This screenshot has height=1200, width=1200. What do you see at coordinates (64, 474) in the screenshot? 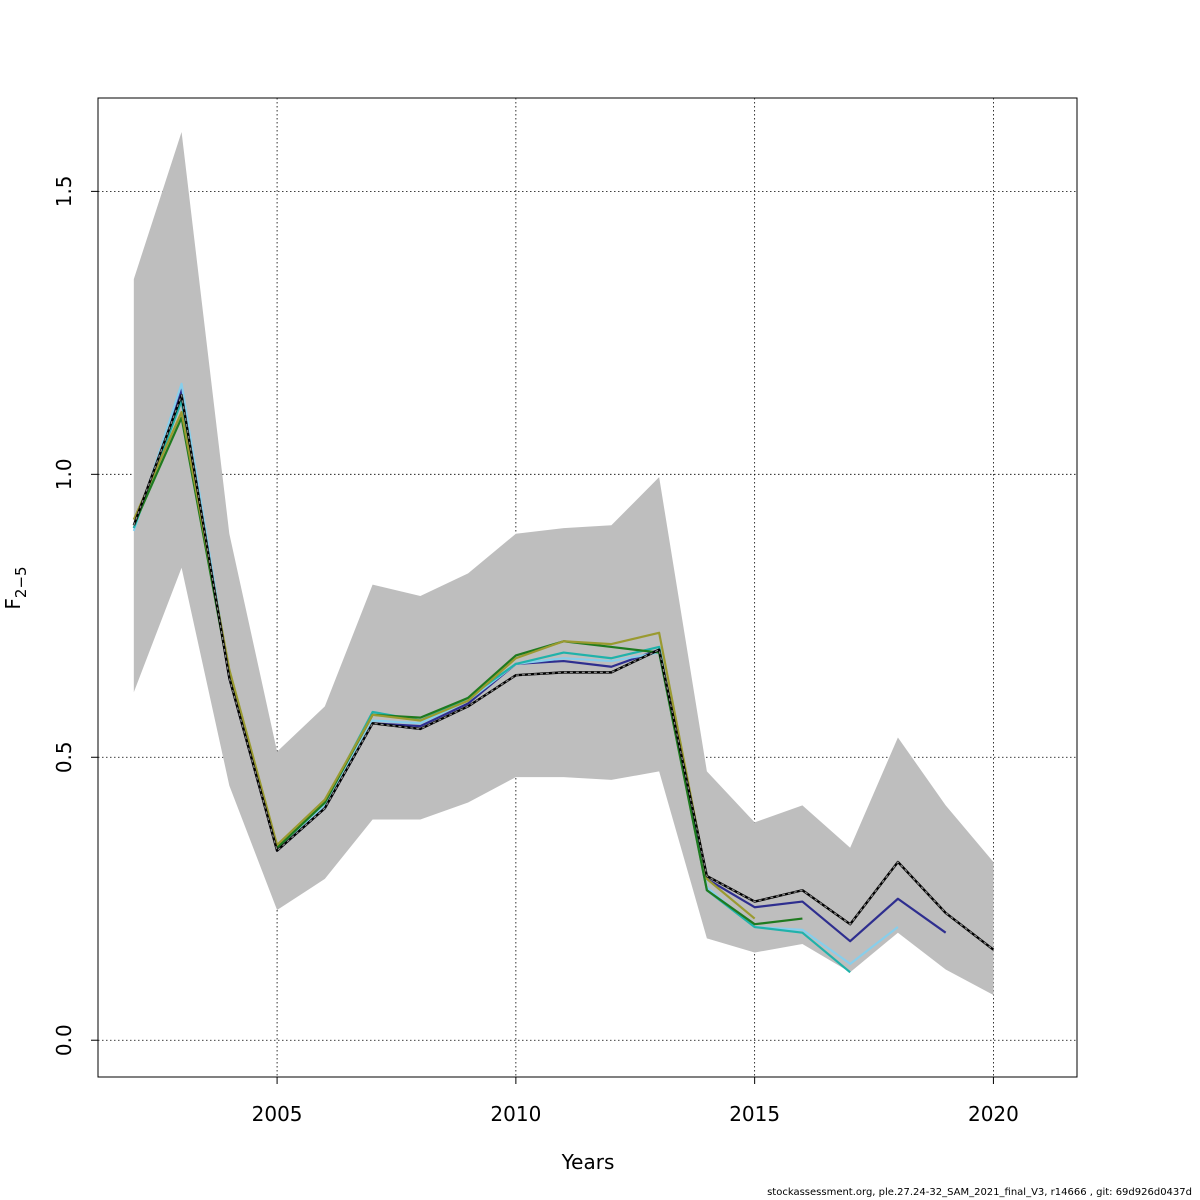
I see `y-tick-label: 1.0` at bounding box center [64, 474].